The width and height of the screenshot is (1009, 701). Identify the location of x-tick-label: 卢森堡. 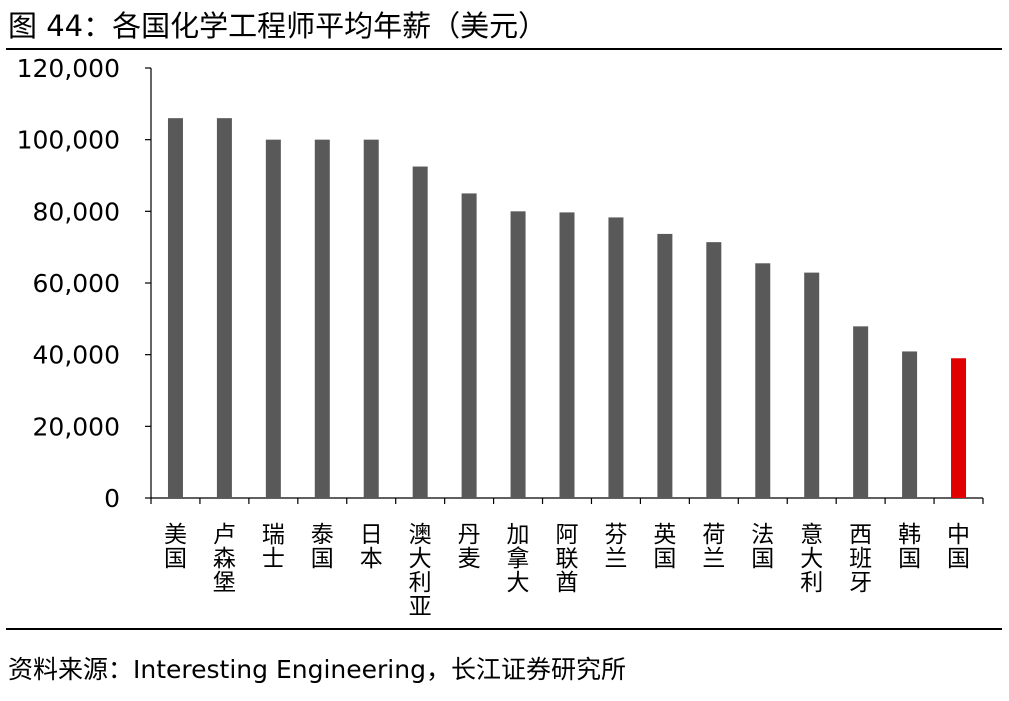
(224, 559).